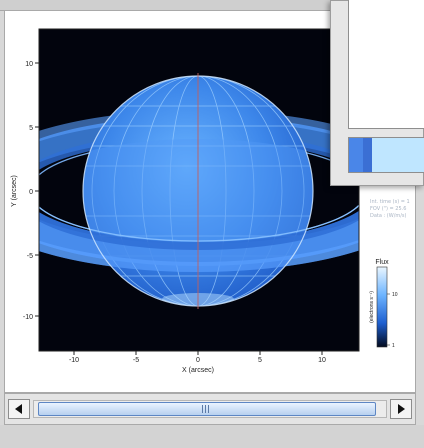  Describe the element at coordinates (388, 209) in the screenshot. I see `info-line: FOV (") = 25.6` at that location.